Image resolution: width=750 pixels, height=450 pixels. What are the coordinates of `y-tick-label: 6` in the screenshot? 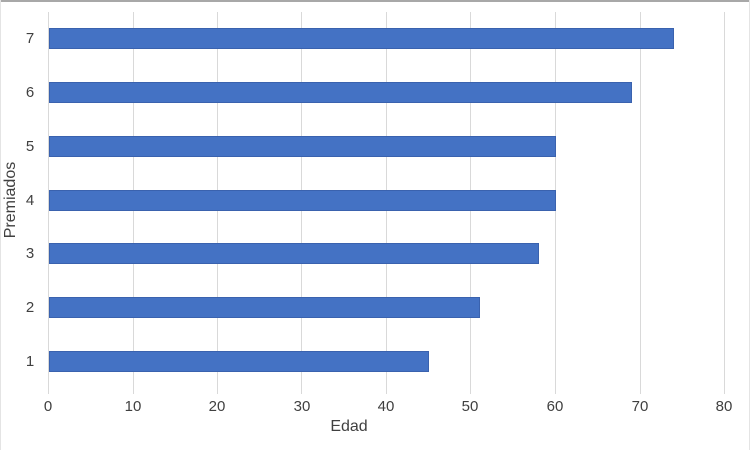 It's located at (30, 92).